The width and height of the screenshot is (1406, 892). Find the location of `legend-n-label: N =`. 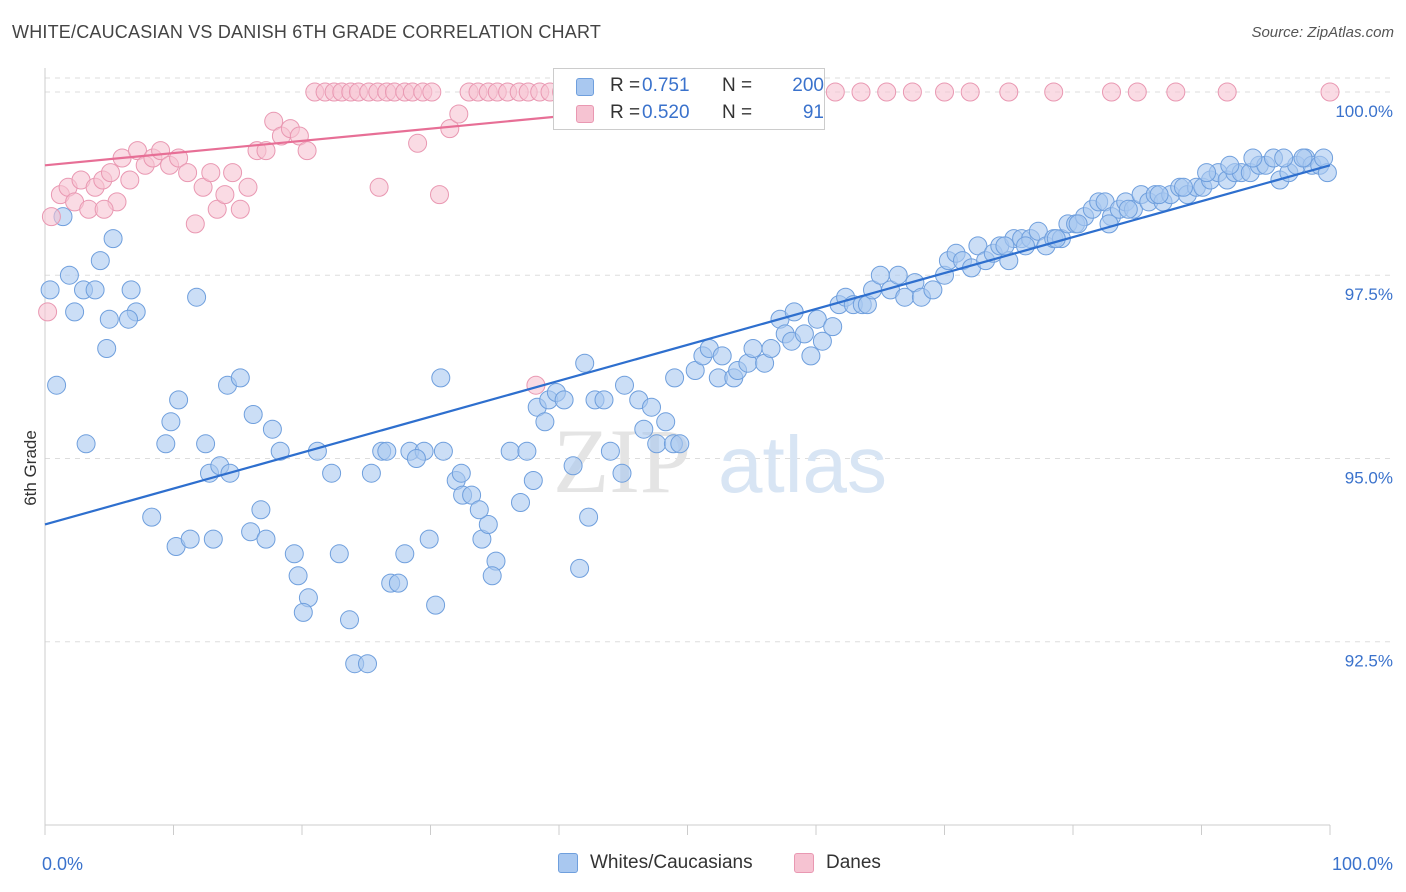

legend-n-label: N = is located at coordinates (737, 85).